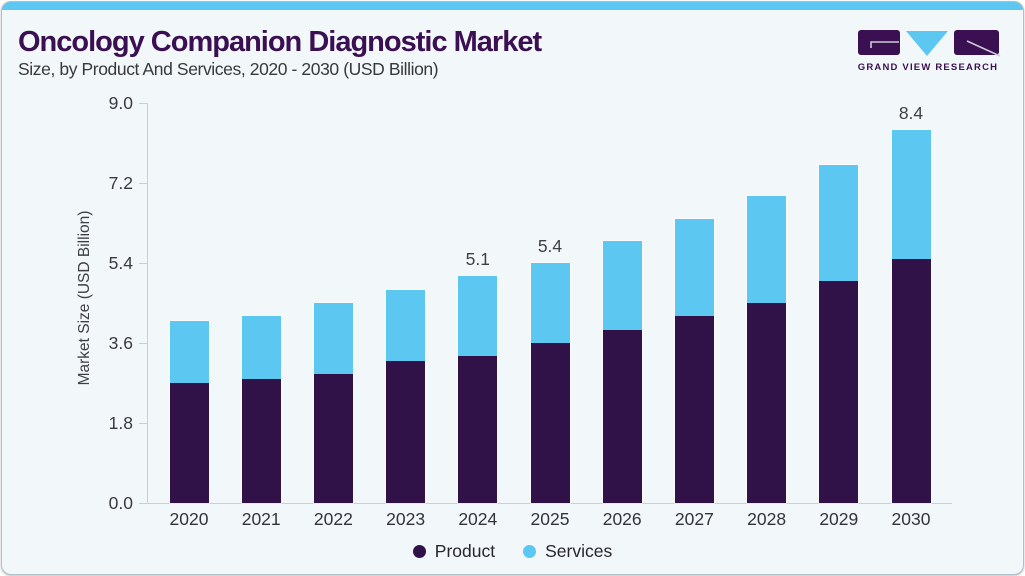  Describe the element at coordinates (884, 44) in the screenshot. I see `g-glyph-line` at that location.